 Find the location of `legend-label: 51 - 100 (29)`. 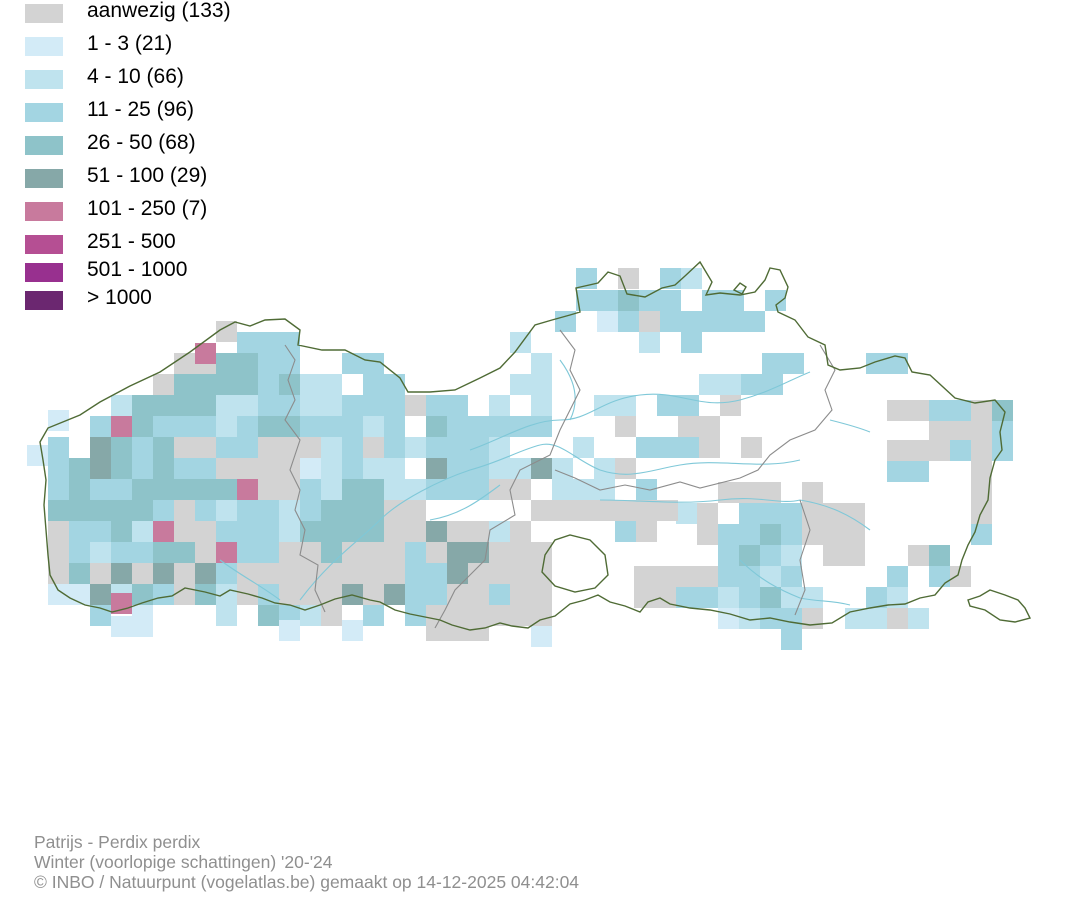

legend-label: 51 - 100 (29) is located at coordinates (147, 175).